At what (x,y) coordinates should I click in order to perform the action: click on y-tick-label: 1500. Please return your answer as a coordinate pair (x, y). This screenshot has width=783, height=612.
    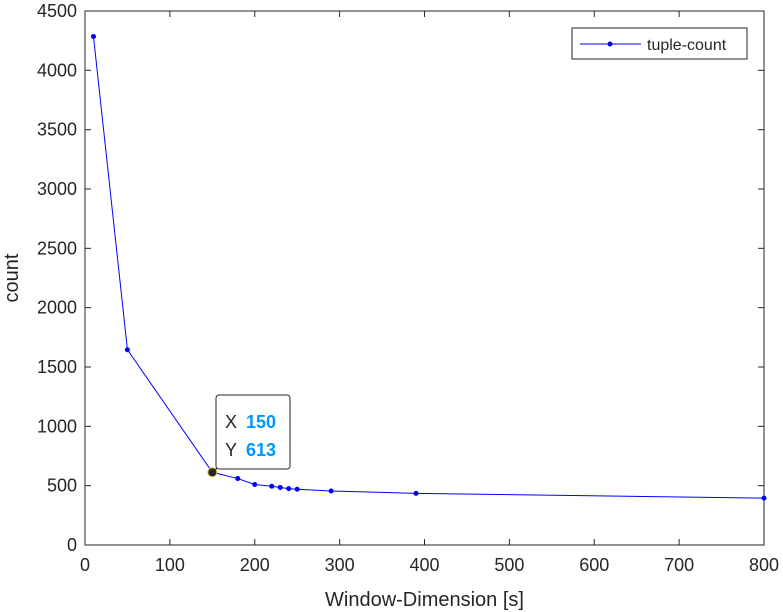
    Looking at the image, I should click on (57, 367).